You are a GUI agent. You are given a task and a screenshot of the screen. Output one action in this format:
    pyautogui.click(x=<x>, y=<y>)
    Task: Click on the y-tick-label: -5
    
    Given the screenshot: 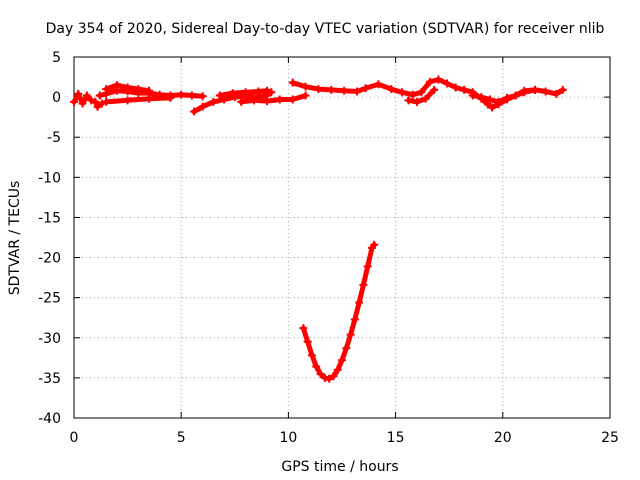 What is the action you would take?
    pyautogui.click(x=54, y=138)
    